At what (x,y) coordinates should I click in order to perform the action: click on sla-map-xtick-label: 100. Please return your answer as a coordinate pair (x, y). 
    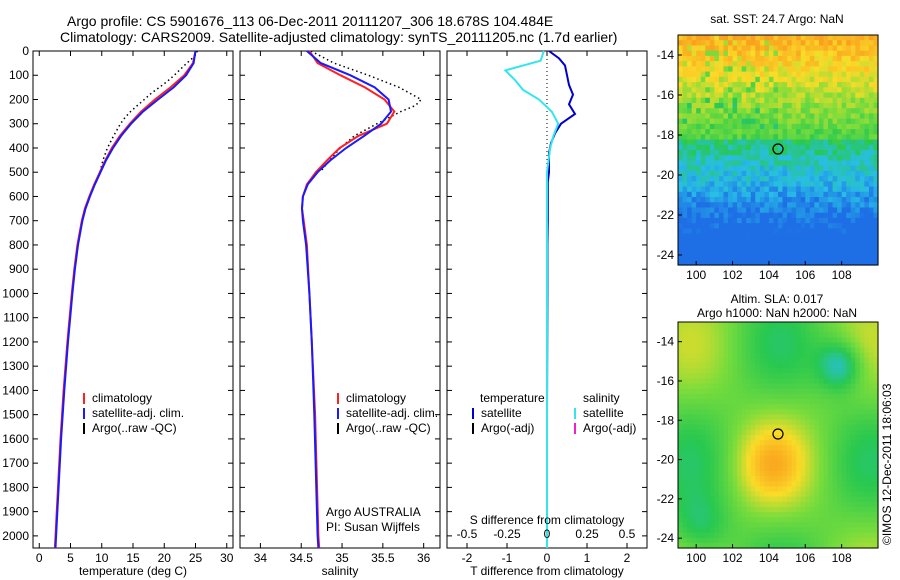
    Looking at the image, I should click on (696, 558).